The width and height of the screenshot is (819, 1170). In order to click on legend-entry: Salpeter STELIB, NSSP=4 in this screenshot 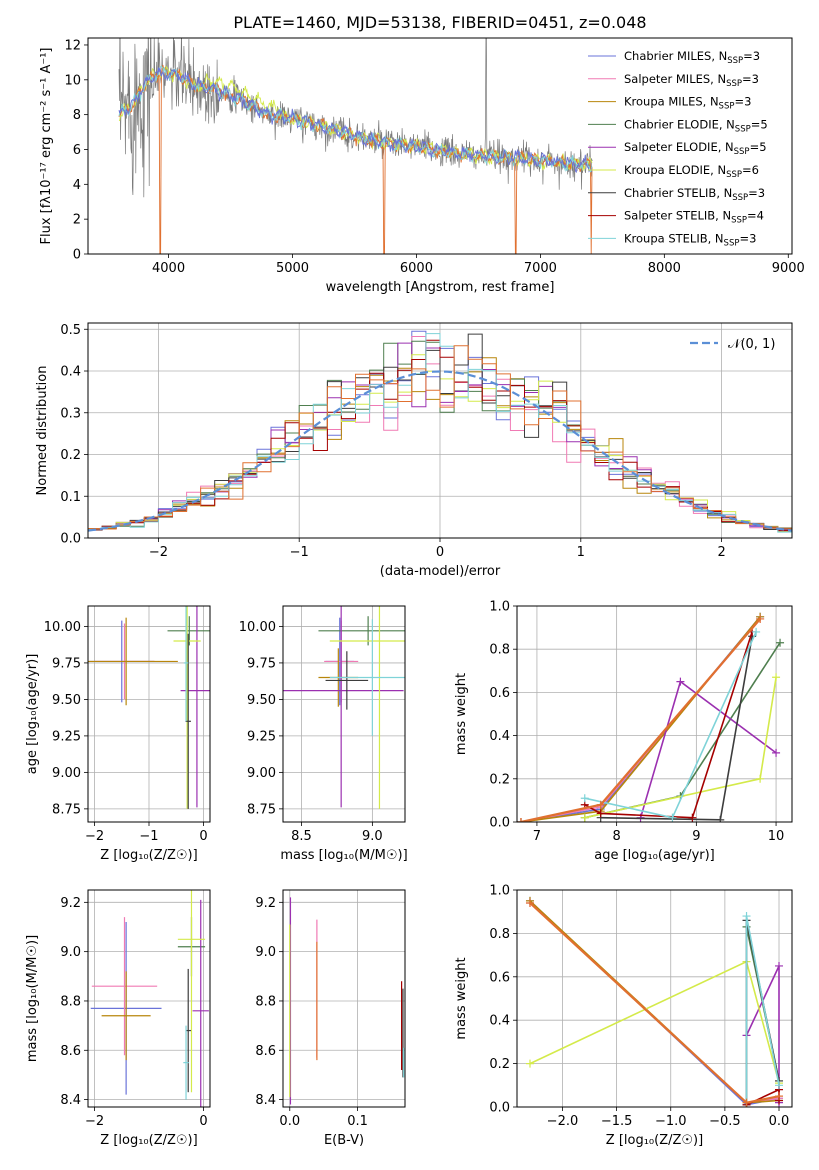, I will do `click(694, 217)`.